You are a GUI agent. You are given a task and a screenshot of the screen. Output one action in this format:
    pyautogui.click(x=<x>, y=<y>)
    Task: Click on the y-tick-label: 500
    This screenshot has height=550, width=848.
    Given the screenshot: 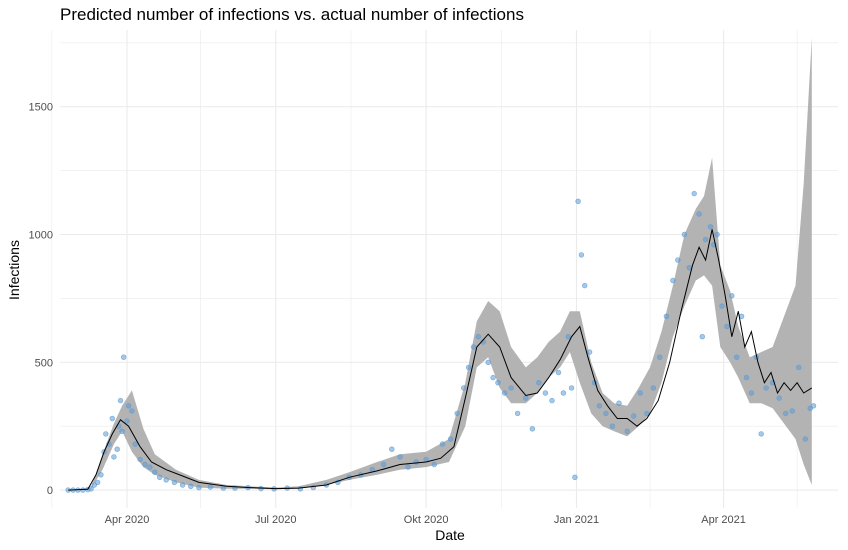 What is the action you would take?
    pyautogui.click(x=44, y=363)
    